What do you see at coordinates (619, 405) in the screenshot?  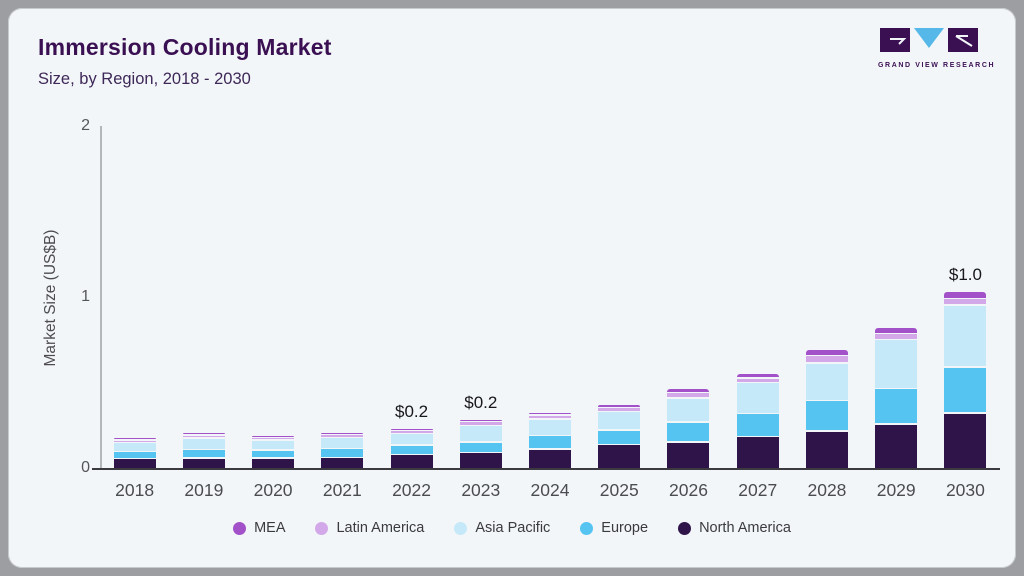 I see `bar-segment-mea-2025` at bounding box center [619, 405].